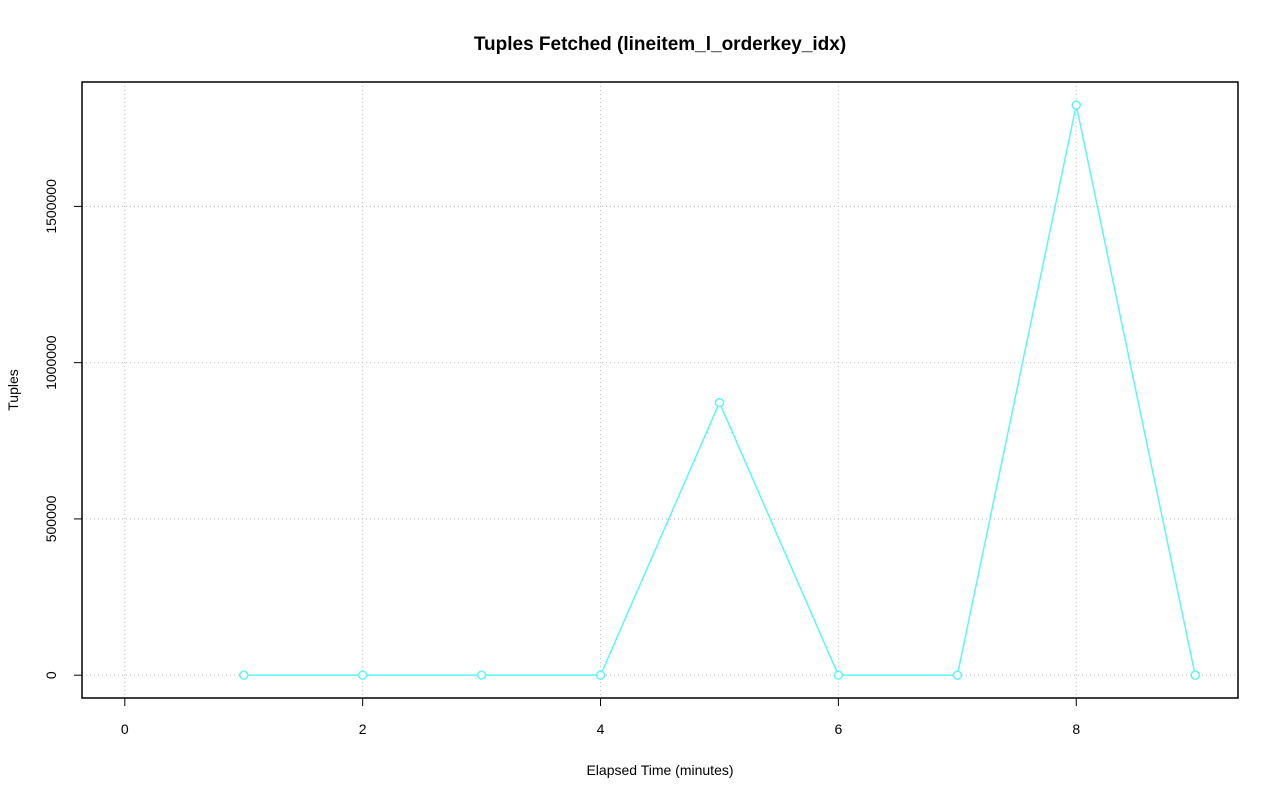  I want to click on x-axis-label: Elapsed Time (minutes), so click(659, 770).